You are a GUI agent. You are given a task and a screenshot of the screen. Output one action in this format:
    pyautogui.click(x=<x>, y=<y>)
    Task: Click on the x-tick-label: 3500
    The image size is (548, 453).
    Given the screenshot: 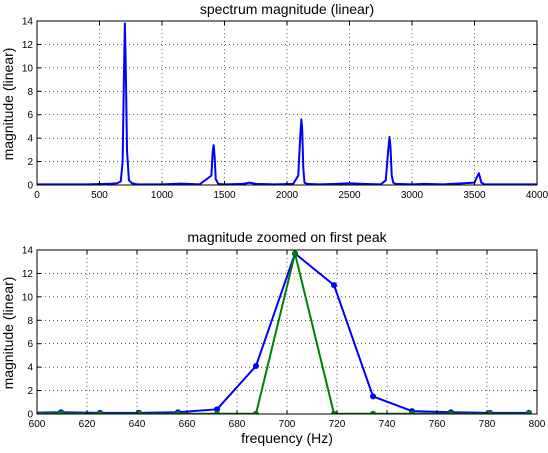 What is the action you would take?
    pyautogui.click(x=474, y=195)
    